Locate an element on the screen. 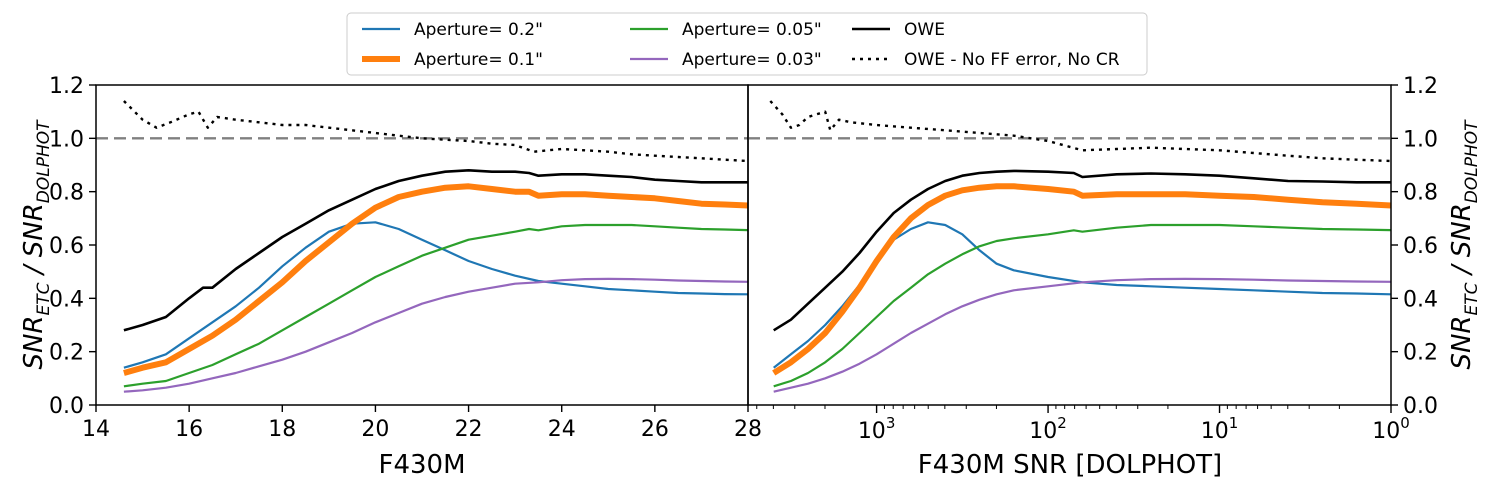  right-y-tick-label: 0.6 is located at coordinates (1420, 246).